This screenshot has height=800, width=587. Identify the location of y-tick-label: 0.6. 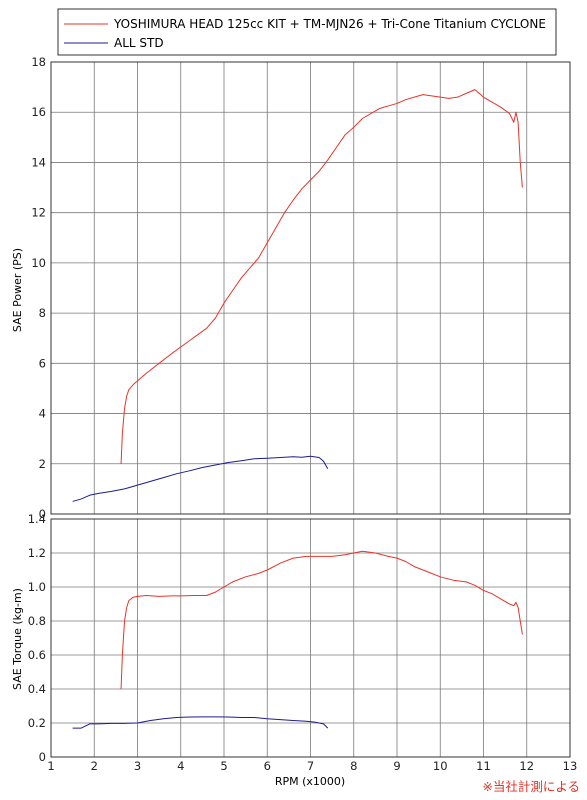
(37, 655).